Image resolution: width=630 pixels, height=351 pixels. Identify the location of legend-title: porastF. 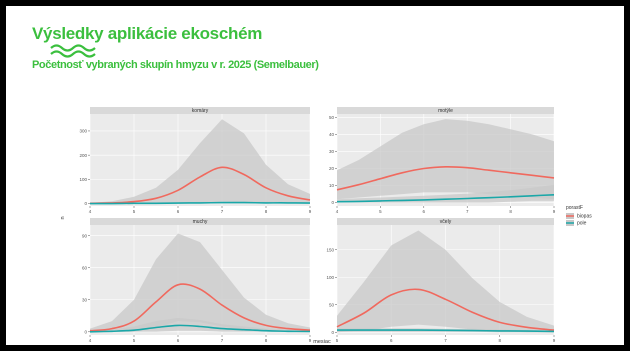
(574, 208).